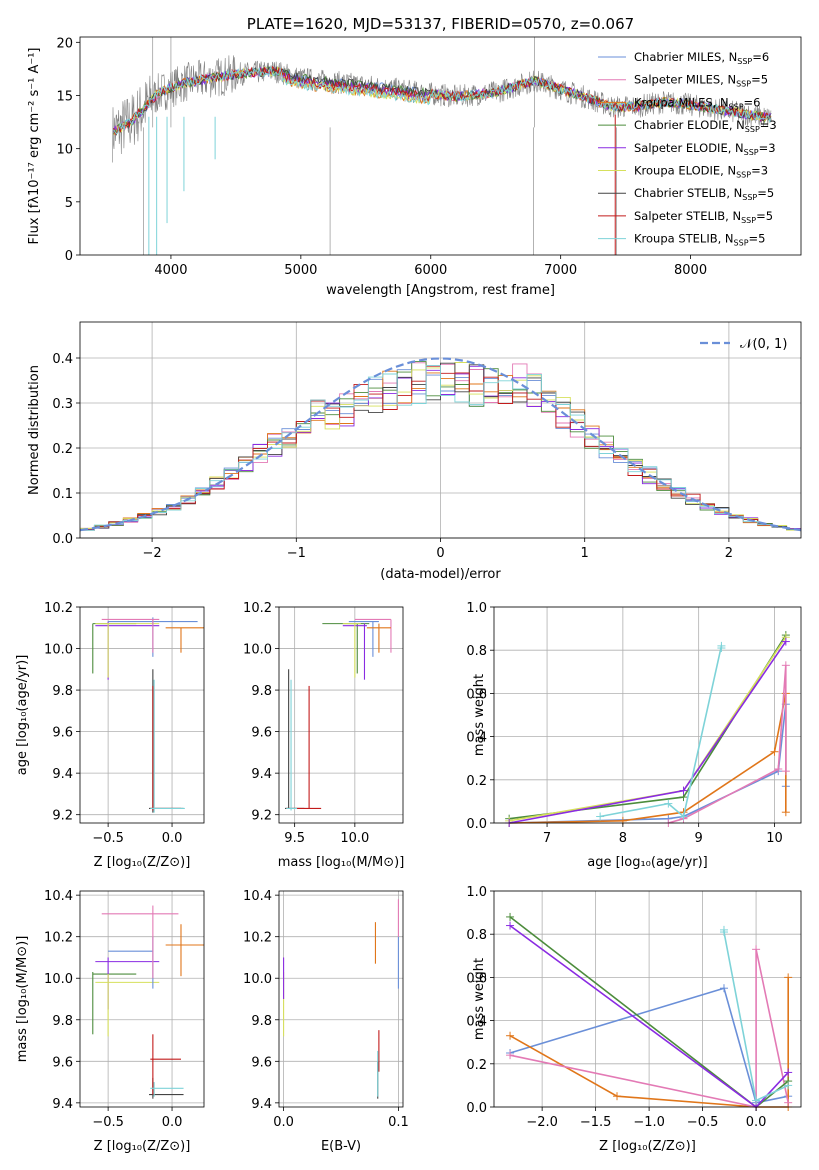 This screenshot has height=1170, width=819. Describe the element at coordinates (685, 171) in the screenshot. I see `legend-base: Kroupa ELODIE, N` at that location.